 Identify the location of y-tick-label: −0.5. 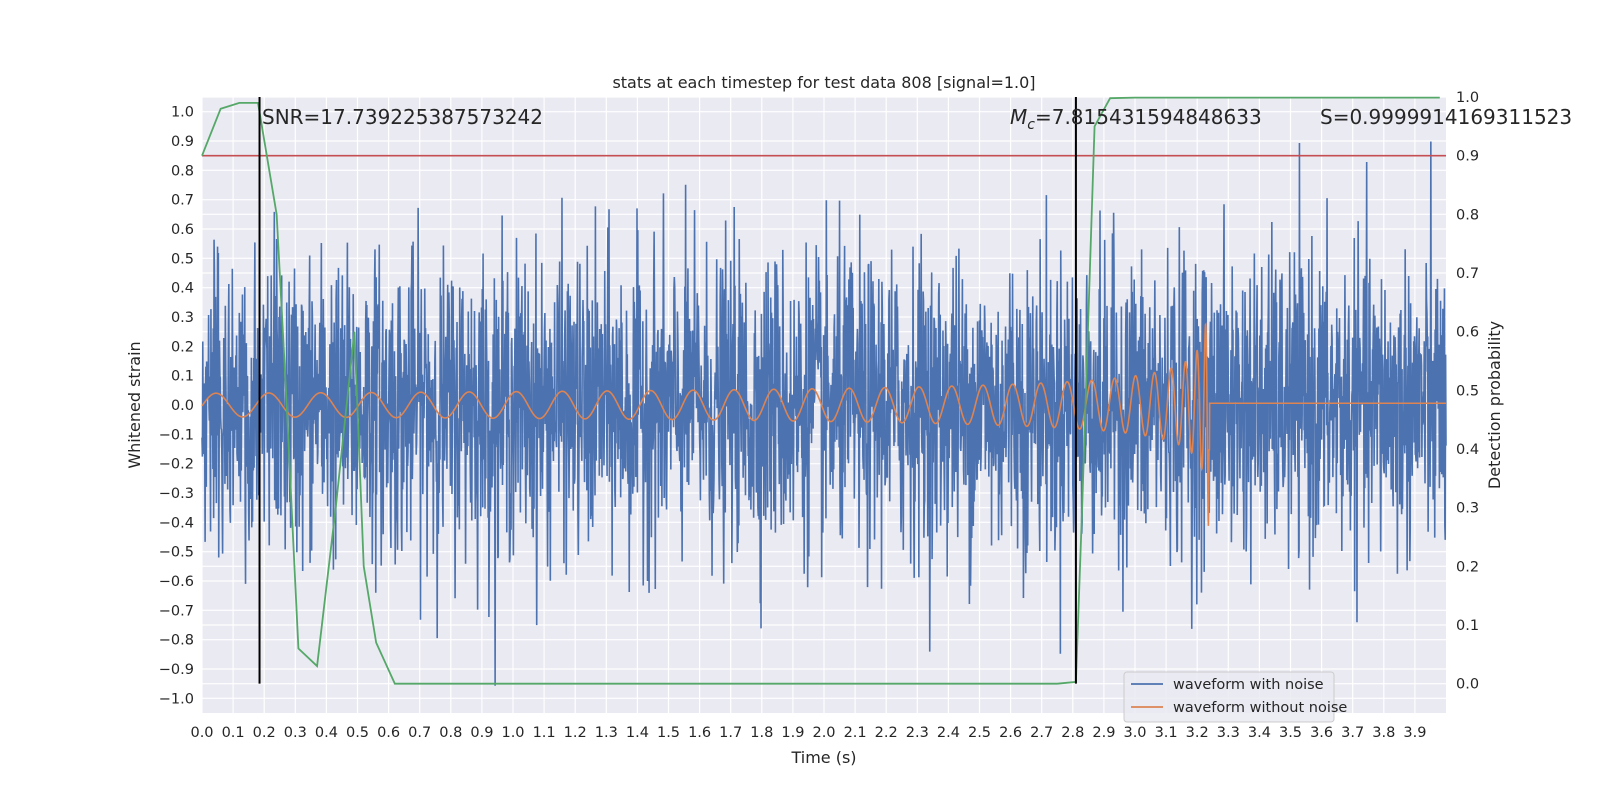
(176, 553).